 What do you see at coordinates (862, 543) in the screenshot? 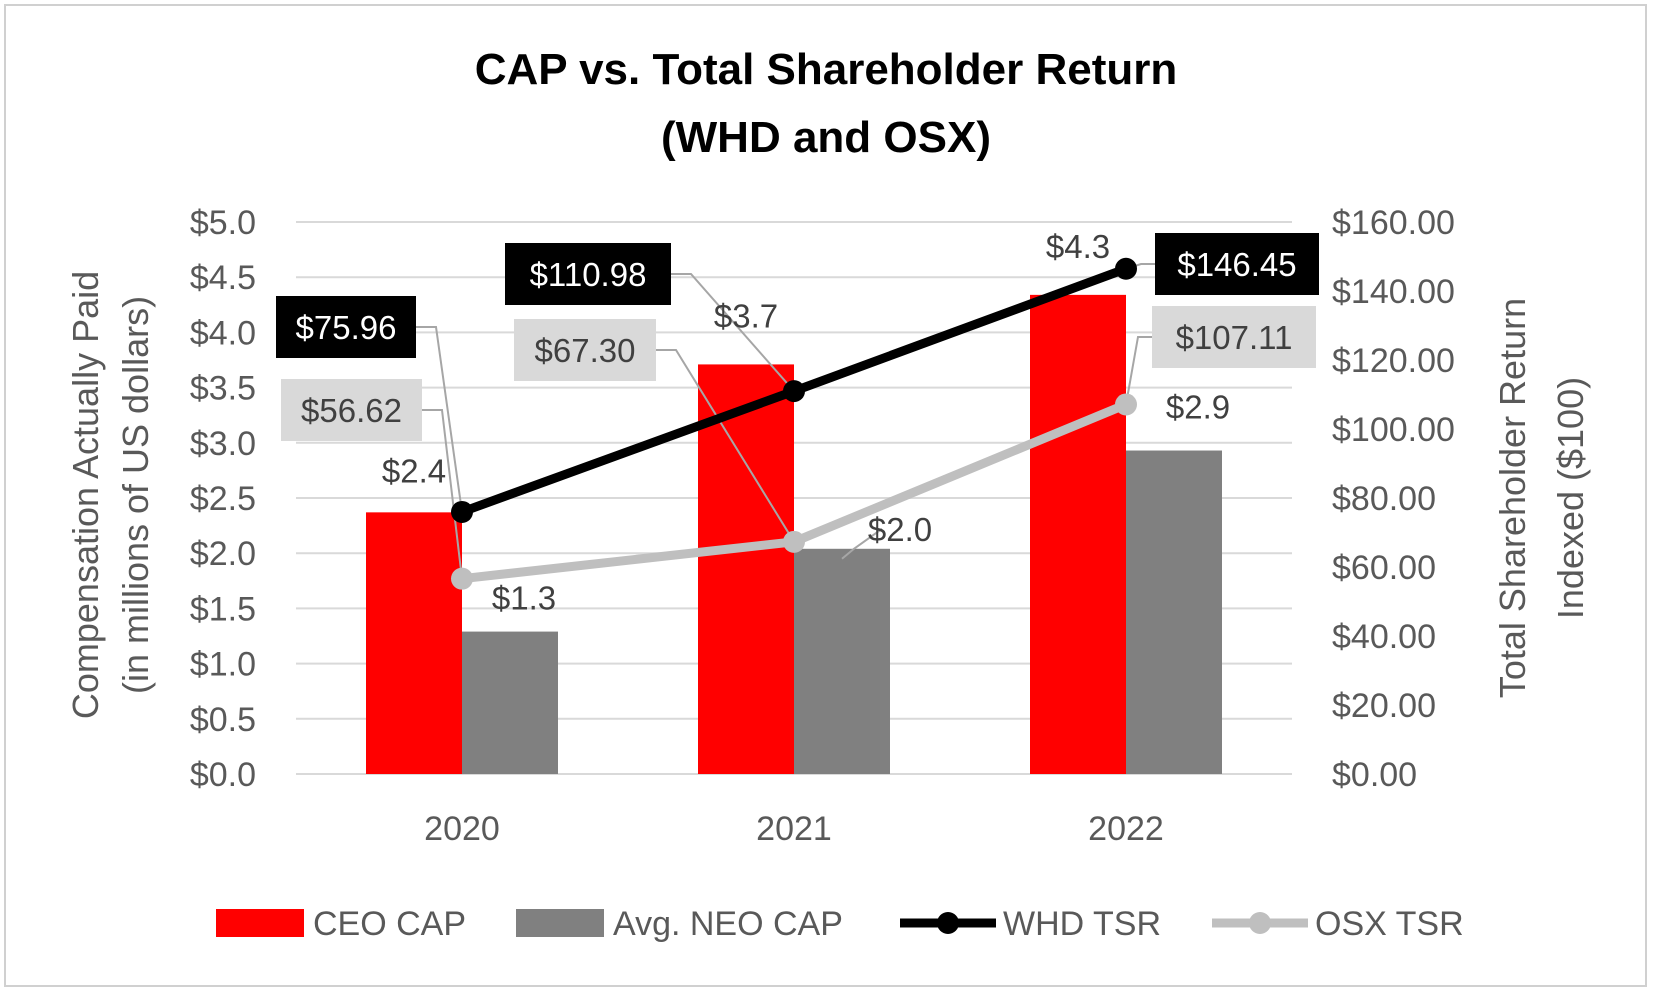
I see `neo-label-leader` at bounding box center [862, 543].